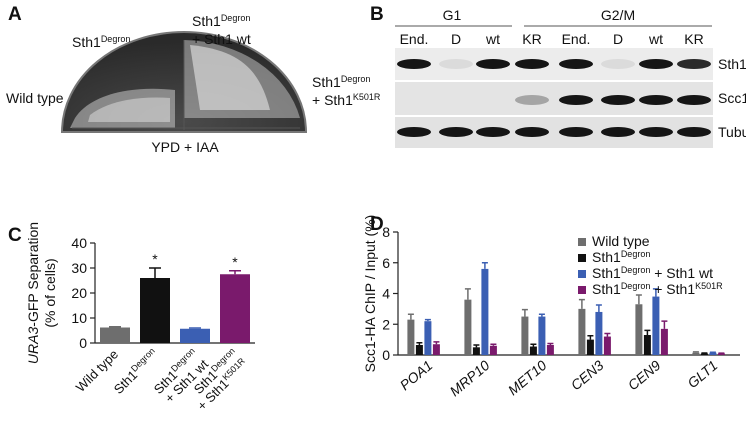 The width and height of the screenshot is (746, 433). What do you see at coordinates (732, 64) in the screenshot?
I see `protein-label: Sth1` at bounding box center [732, 64].